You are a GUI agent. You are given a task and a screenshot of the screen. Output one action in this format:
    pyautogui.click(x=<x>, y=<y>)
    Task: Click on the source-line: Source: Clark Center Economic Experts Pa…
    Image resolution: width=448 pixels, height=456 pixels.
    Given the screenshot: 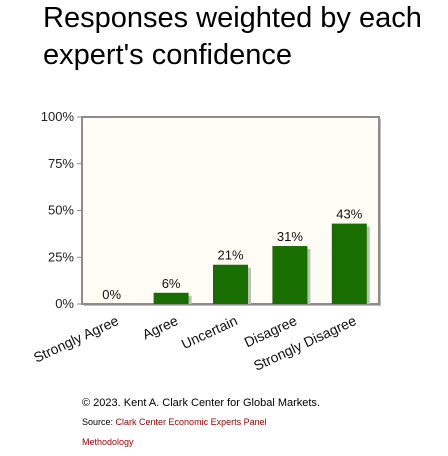 What is the action you would take?
    pyautogui.click(x=174, y=422)
    